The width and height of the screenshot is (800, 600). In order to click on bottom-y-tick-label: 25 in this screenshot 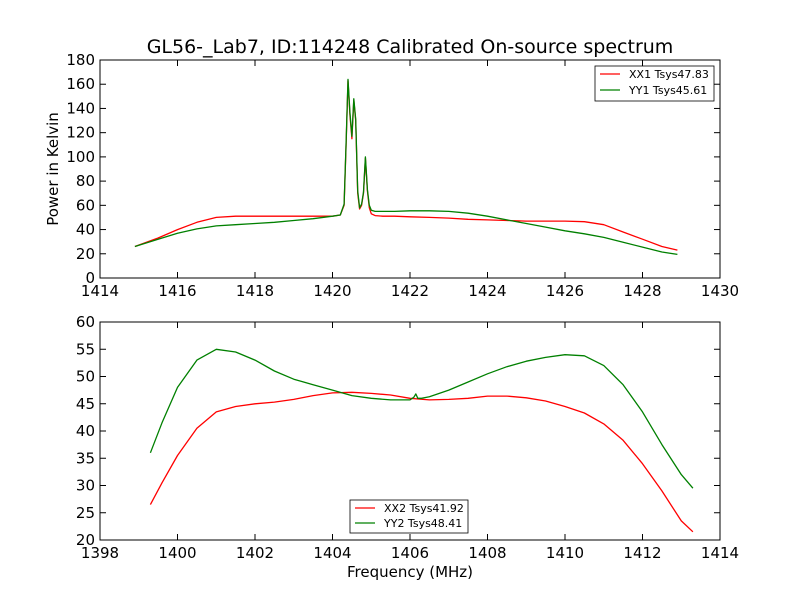, I will do `click(85, 513)`.